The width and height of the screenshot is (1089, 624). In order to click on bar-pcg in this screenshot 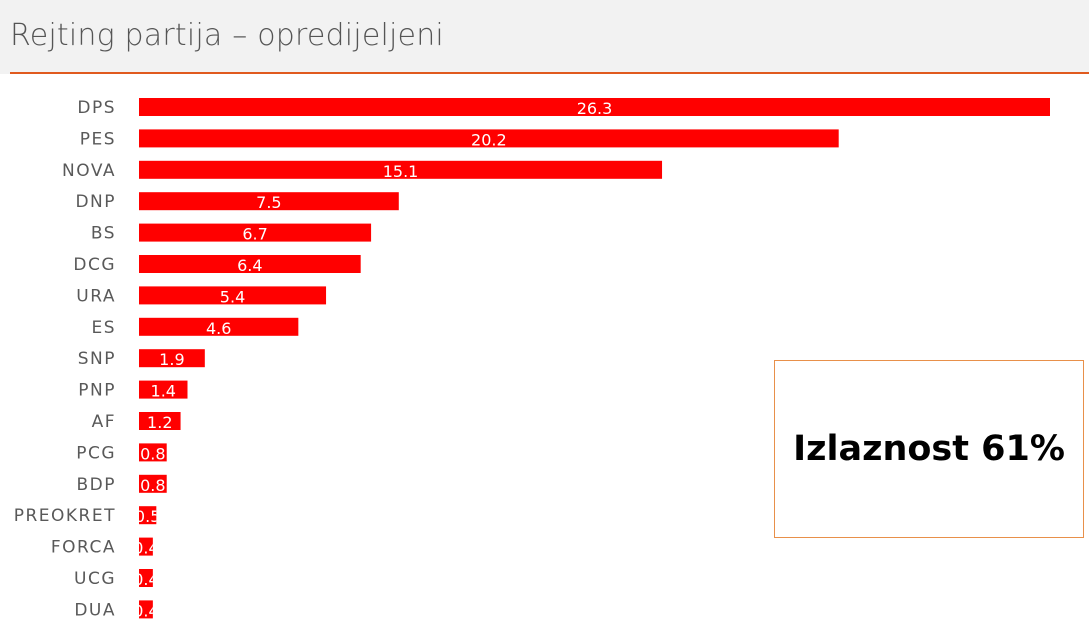, I will do `click(153, 452)`.